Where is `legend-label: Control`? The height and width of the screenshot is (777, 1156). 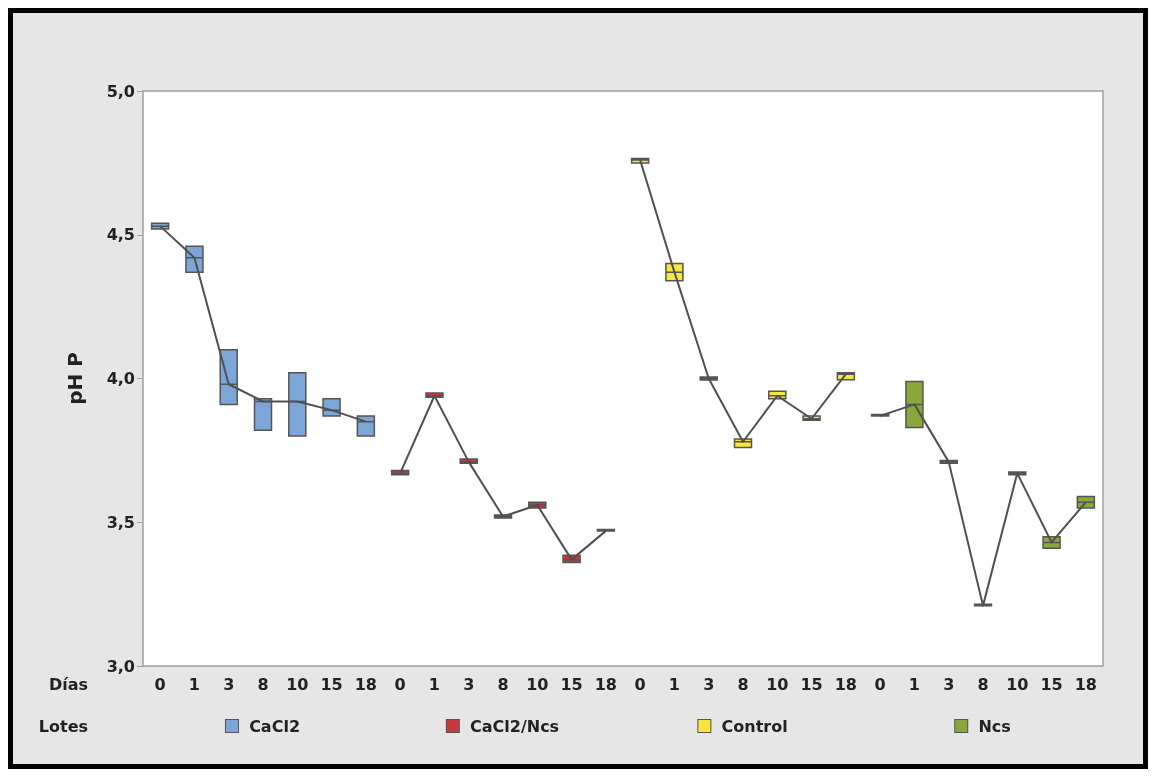
legend-label: Control is located at coordinates (754, 726).